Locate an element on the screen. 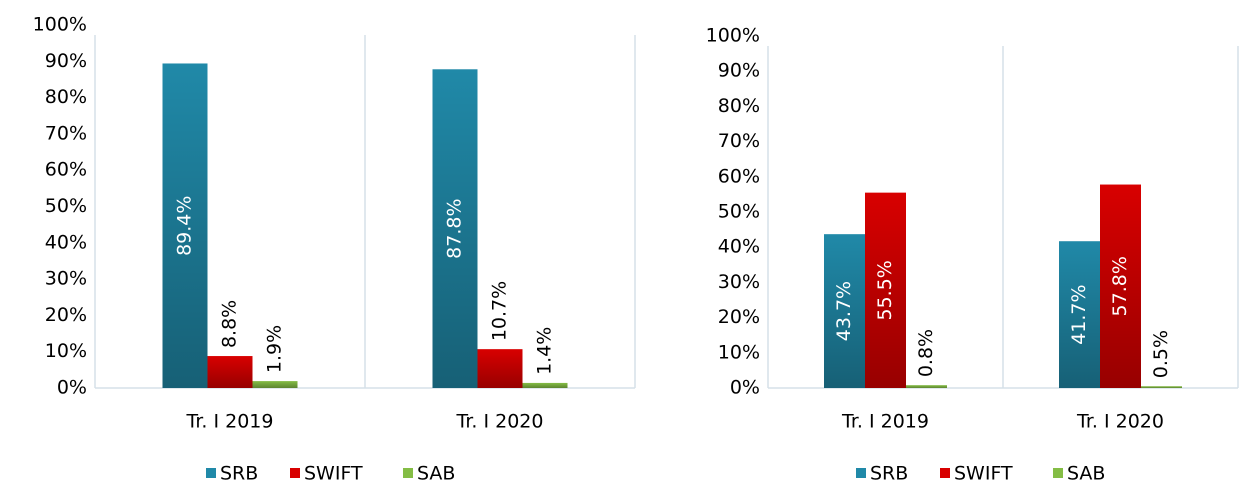 Image resolution: width=1243 pixels, height=483 pixels. data-label: 57.8% is located at coordinates (1120, 286).